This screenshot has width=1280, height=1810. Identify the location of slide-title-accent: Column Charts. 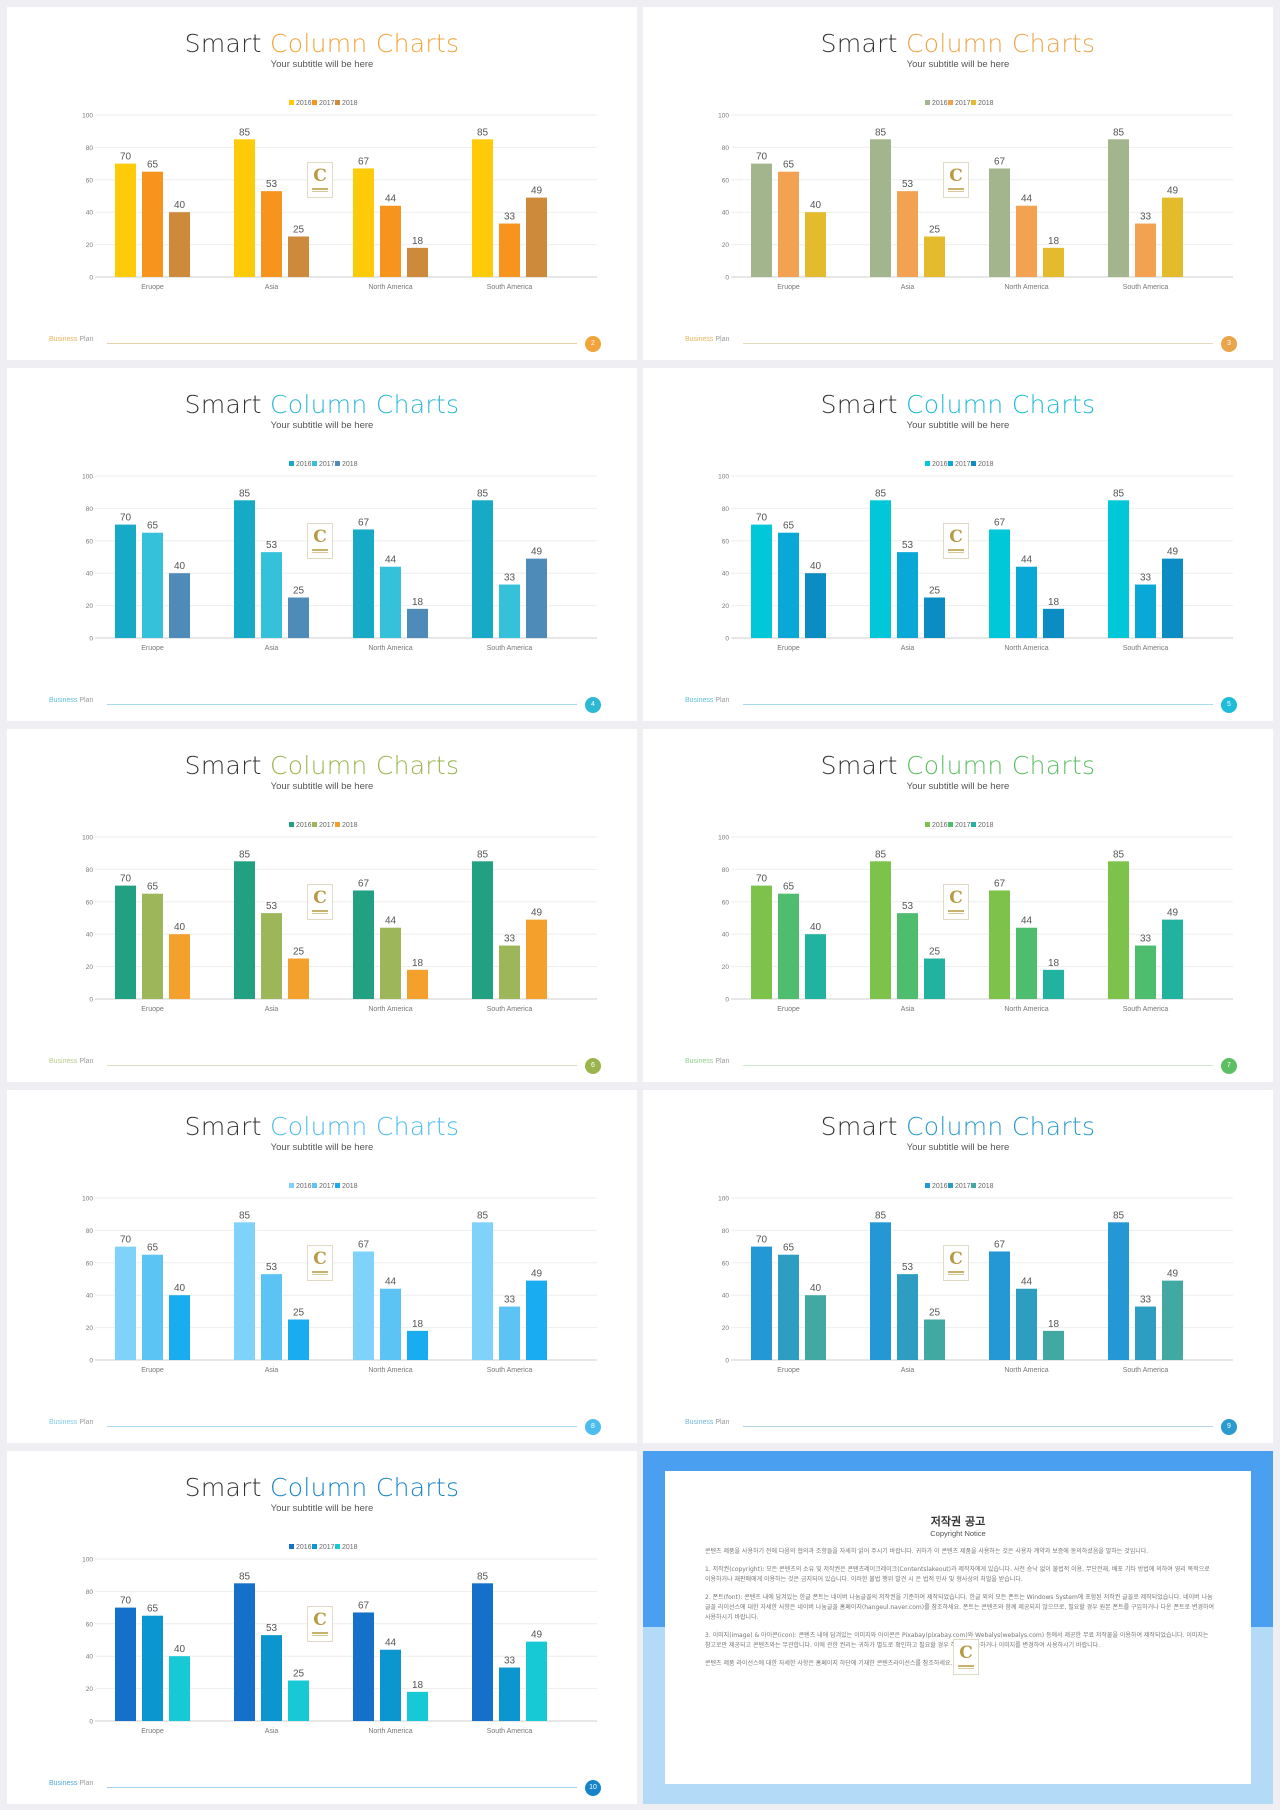
(1001, 404).